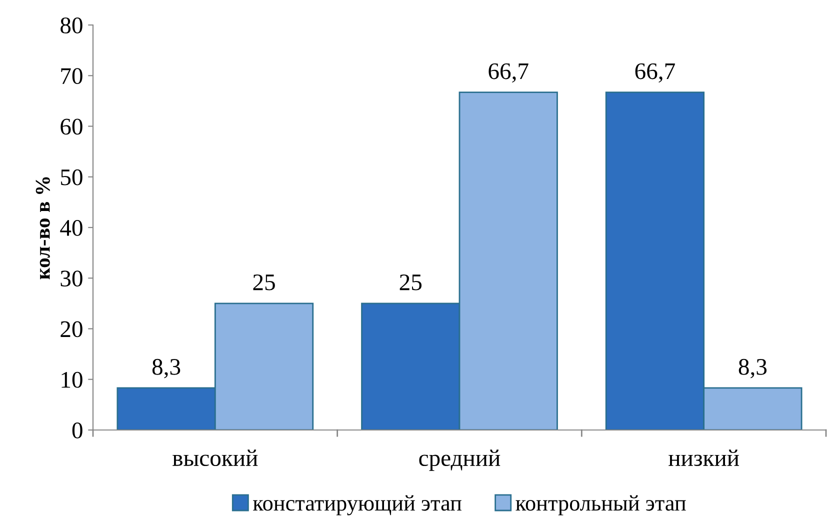  Describe the element at coordinates (71, 126) in the screenshot. I see `y-tick-label: 60` at that location.